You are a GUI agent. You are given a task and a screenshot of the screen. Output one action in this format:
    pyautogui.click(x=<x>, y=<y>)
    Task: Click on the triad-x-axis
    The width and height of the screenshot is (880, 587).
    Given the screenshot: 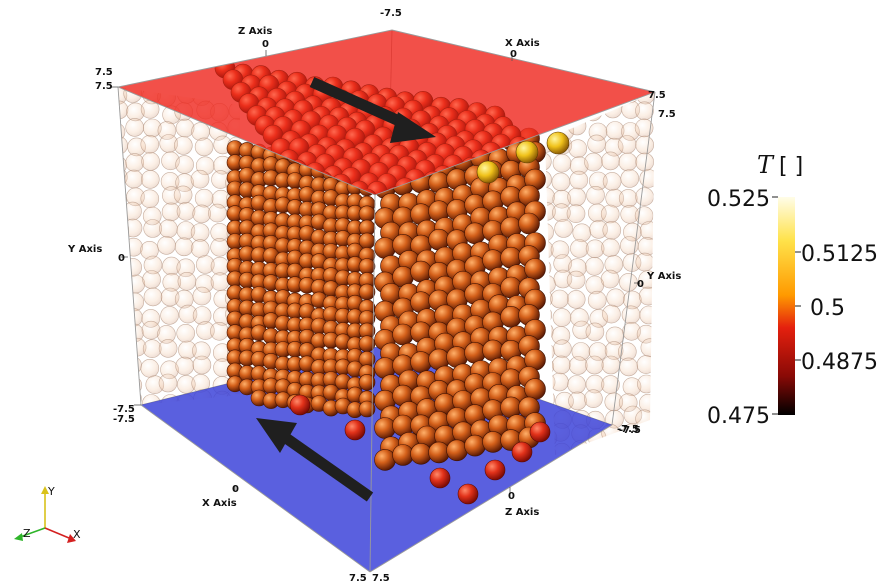 What is the action you would take?
    pyautogui.click(x=57, y=533)
    